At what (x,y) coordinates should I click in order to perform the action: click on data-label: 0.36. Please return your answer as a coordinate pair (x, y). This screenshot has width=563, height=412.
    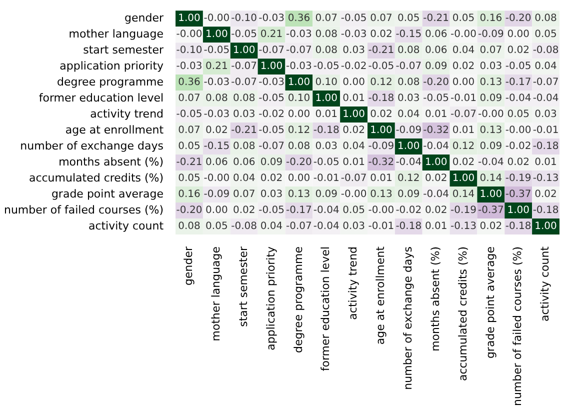
    Looking at the image, I should click on (189, 82).